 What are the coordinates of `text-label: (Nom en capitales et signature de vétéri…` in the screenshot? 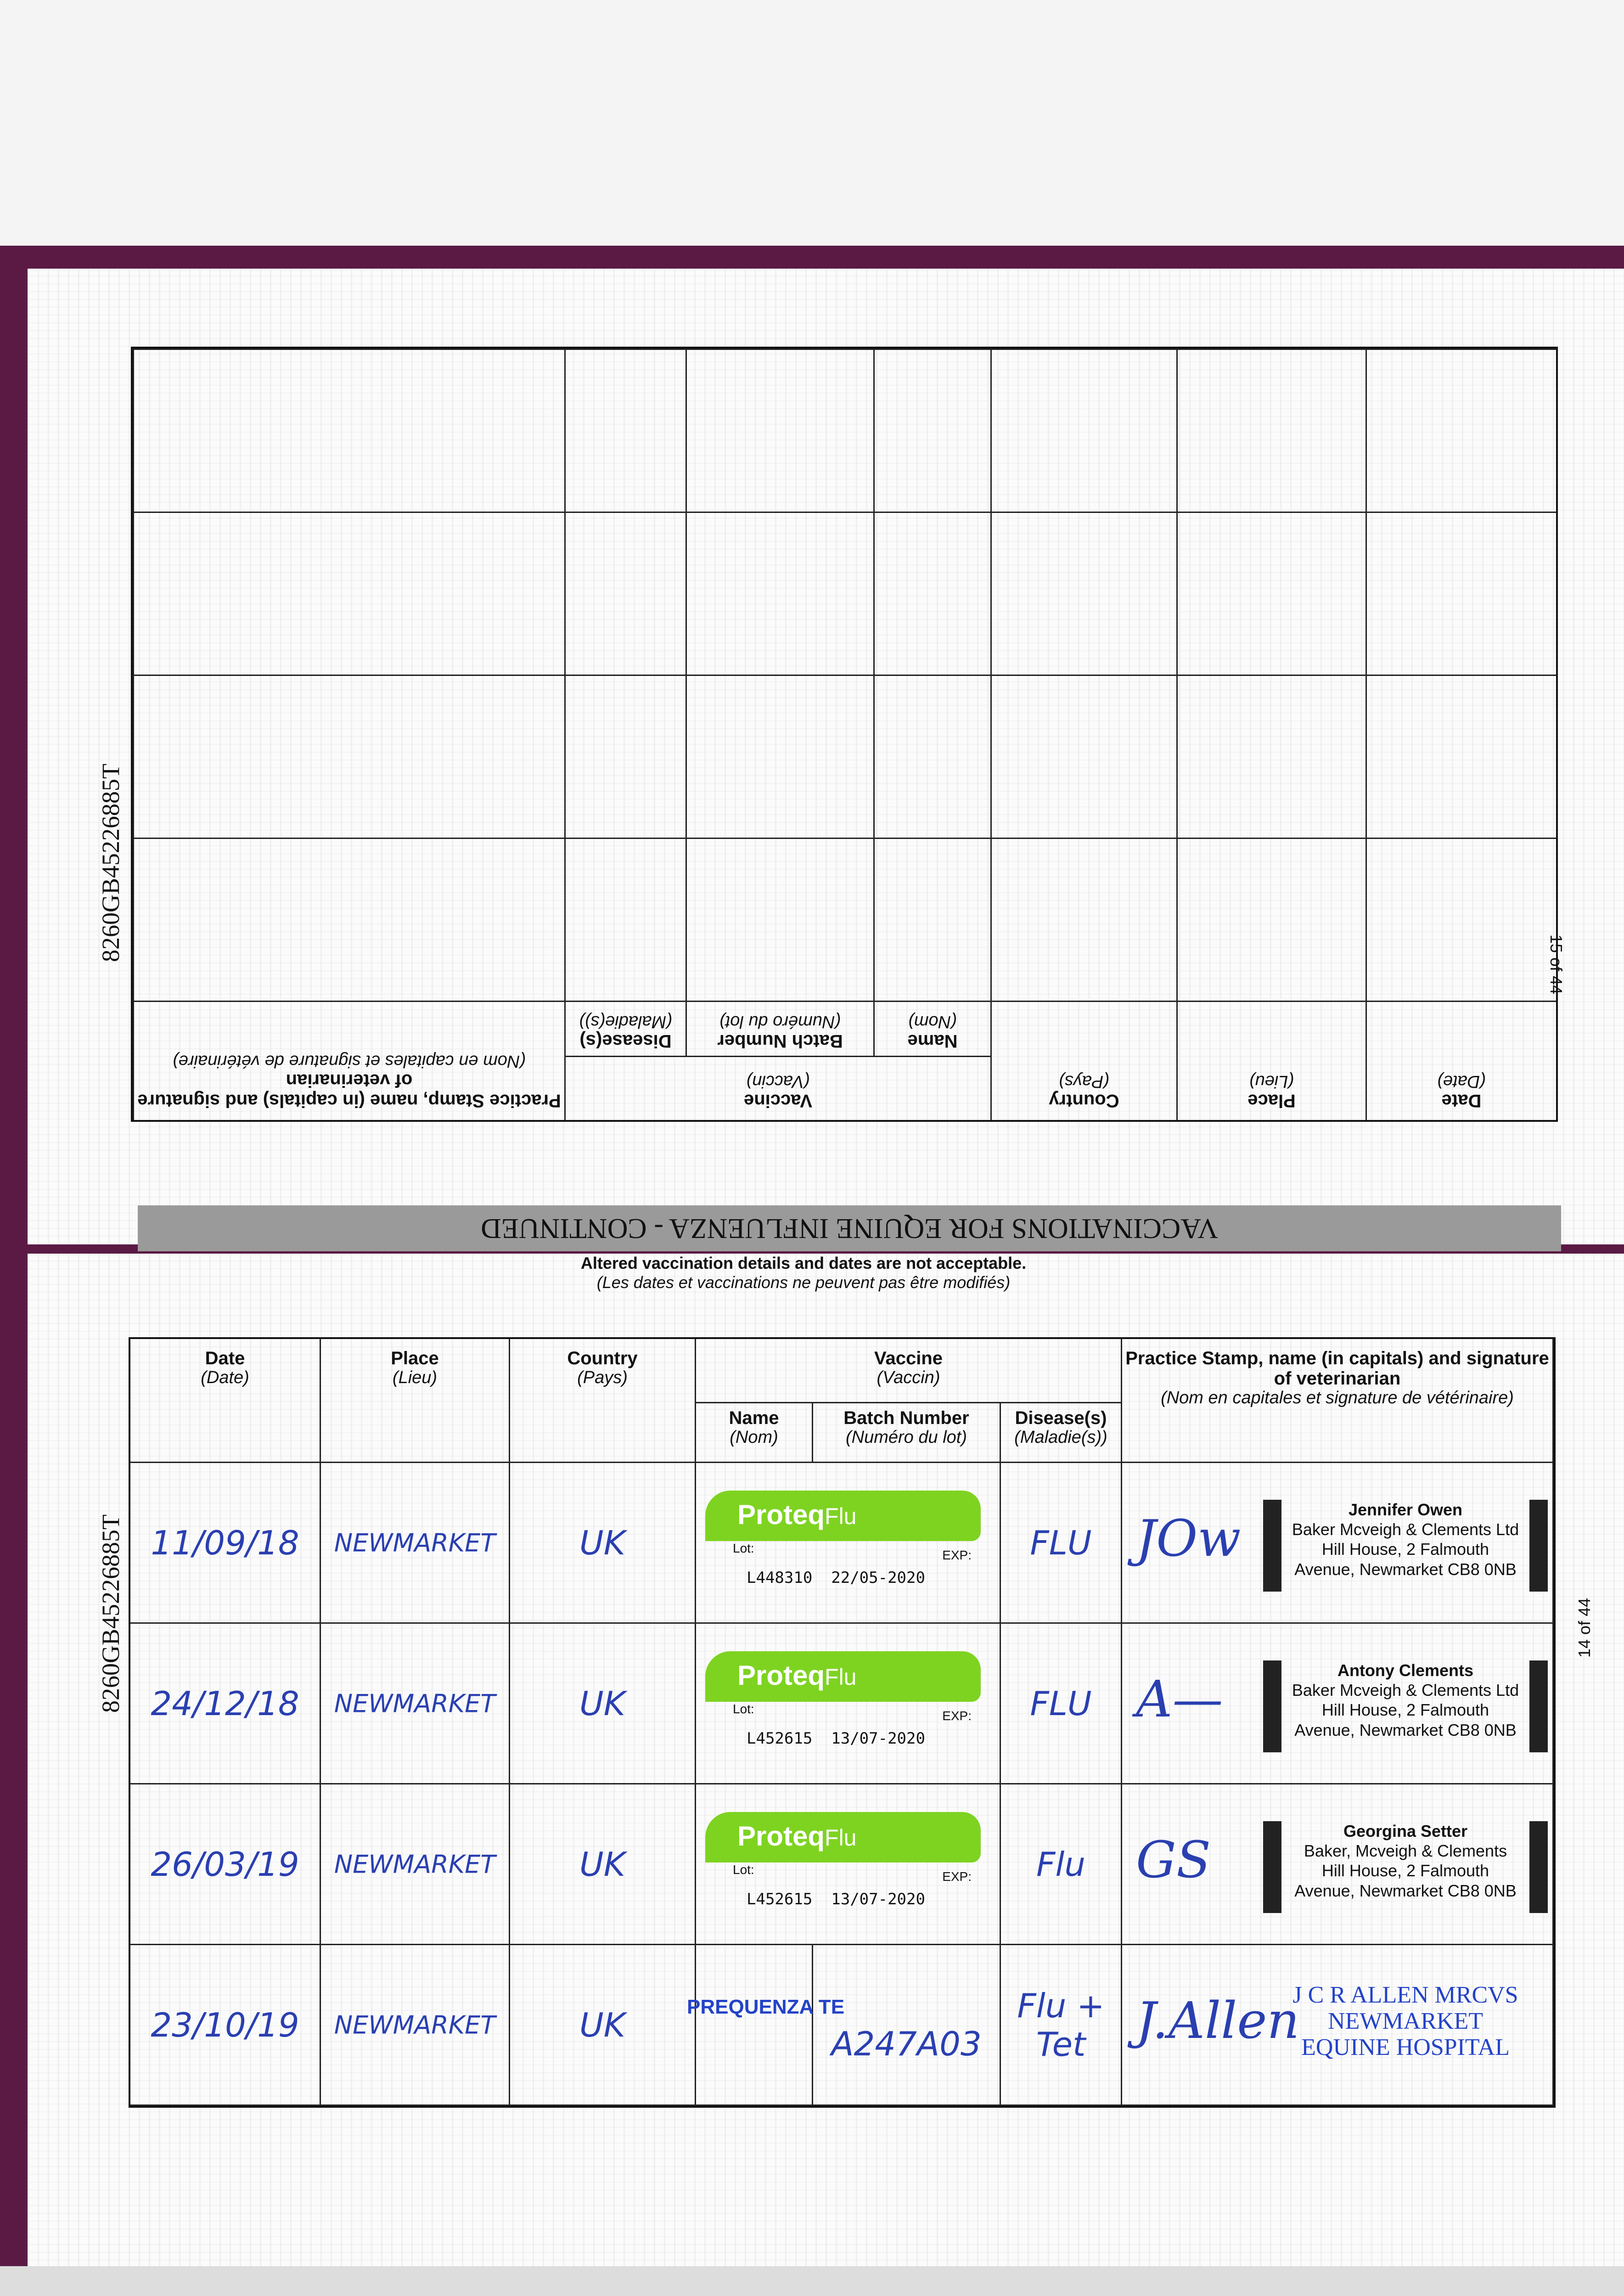 It's located at (349, 1061).